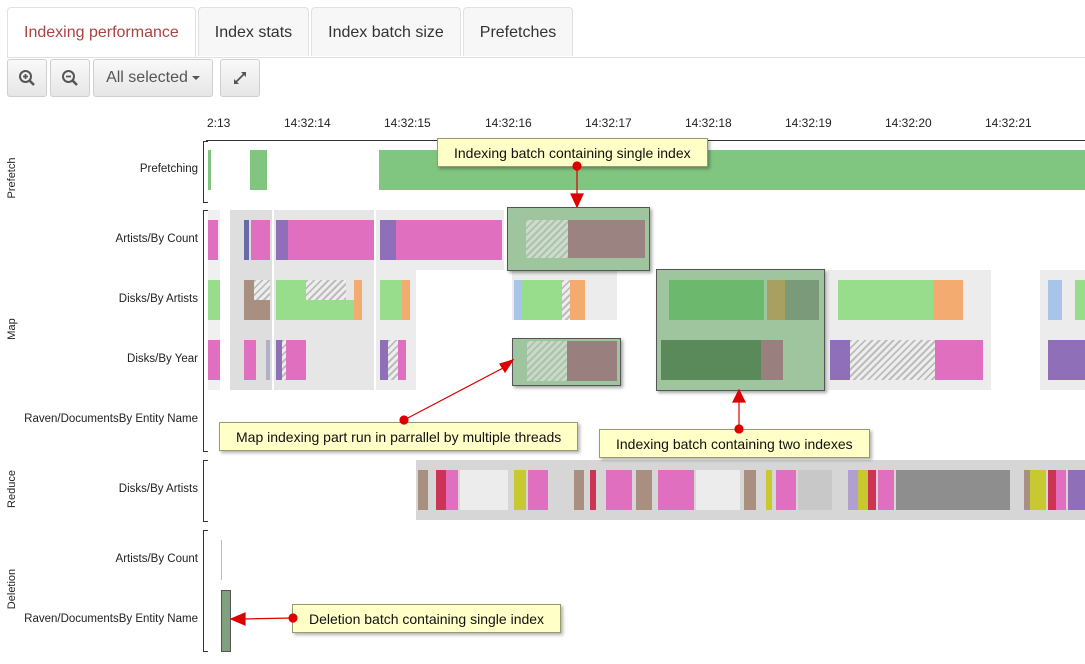  I want to click on group-bracket, so click(205, 491).